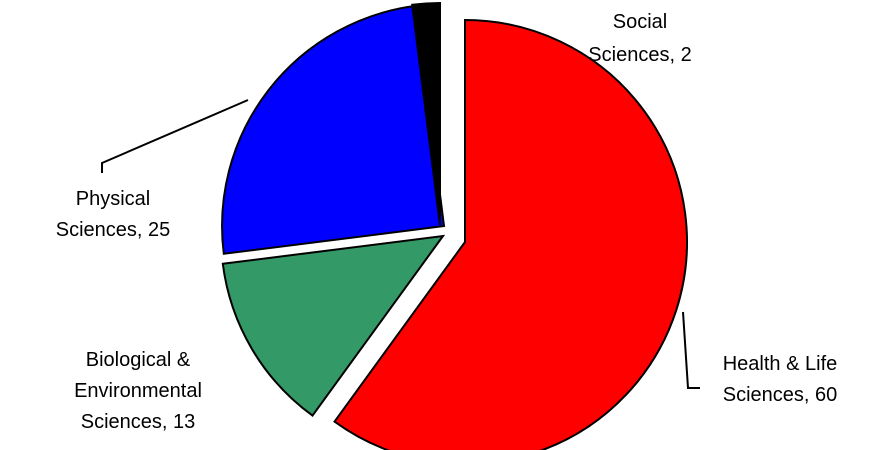  Describe the element at coordinates (138, 422) in the screenshot. I see `slice-label-line: Sciences, 13` at that location.